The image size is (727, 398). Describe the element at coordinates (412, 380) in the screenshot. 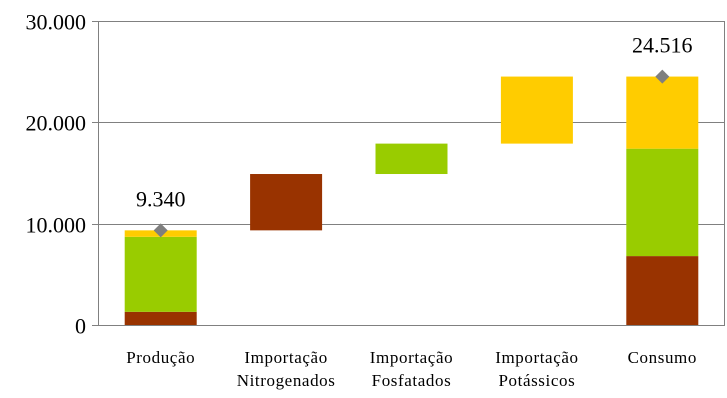

I see `x-category-label: Fosfatados` at that location.